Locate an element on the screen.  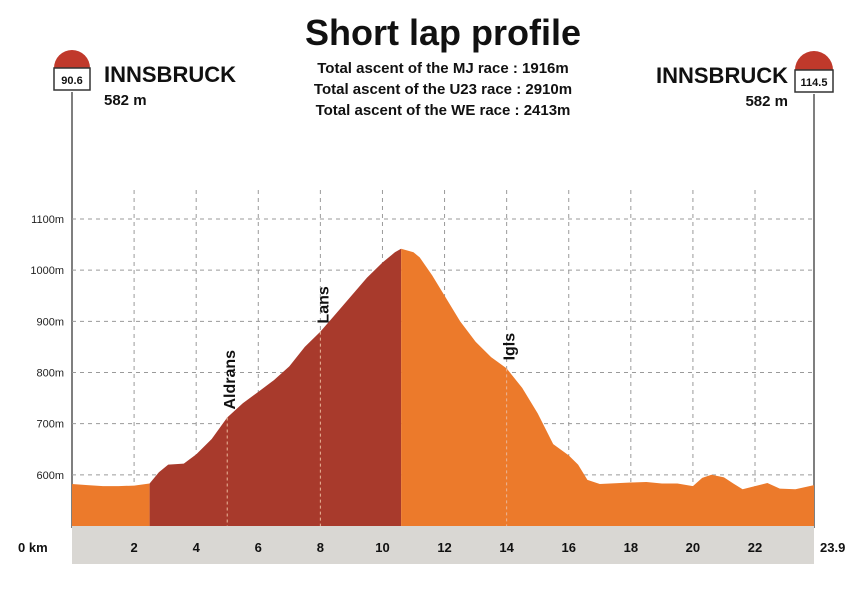
finish-marker: 114.5 is located at coordinates (814, 72).